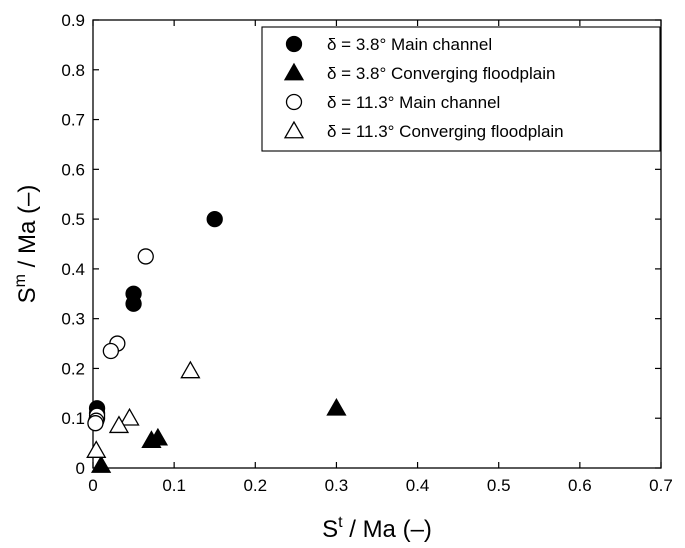 The width and height of the screenshot is (685, 548). What do you see at coordinates (73, 319) in the screenshot?
I see `y-tick-label: 0.3` at bounding box center [73, 319].